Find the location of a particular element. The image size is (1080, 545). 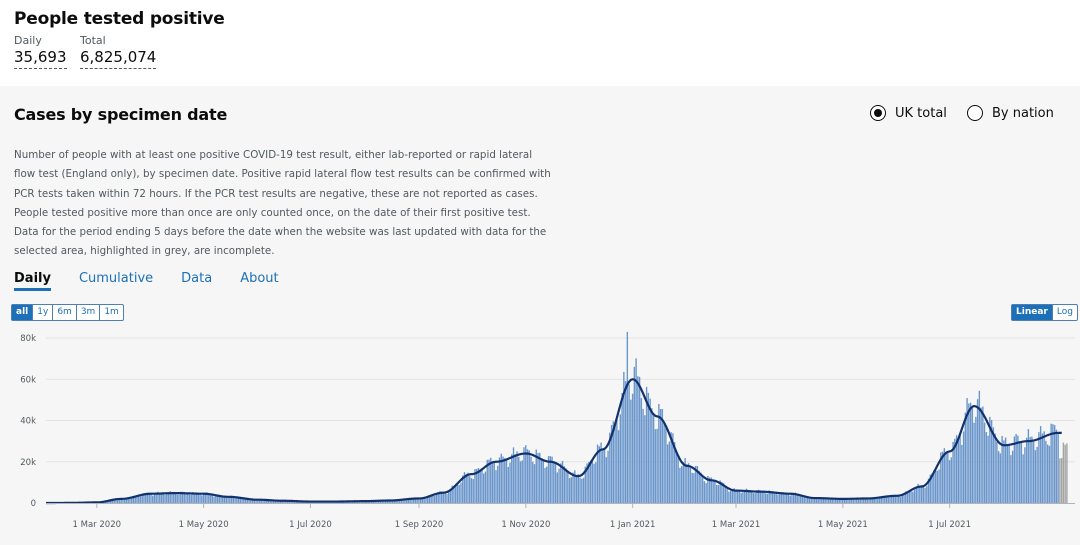

range-1m-button: 1m is located at coordinates (111, 312).